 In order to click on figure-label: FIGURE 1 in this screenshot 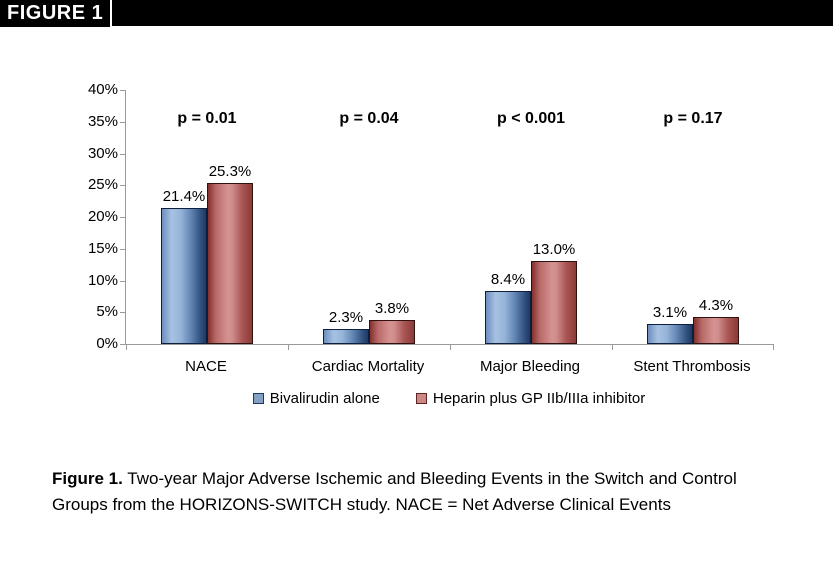, I will do `click(55, 13)`.